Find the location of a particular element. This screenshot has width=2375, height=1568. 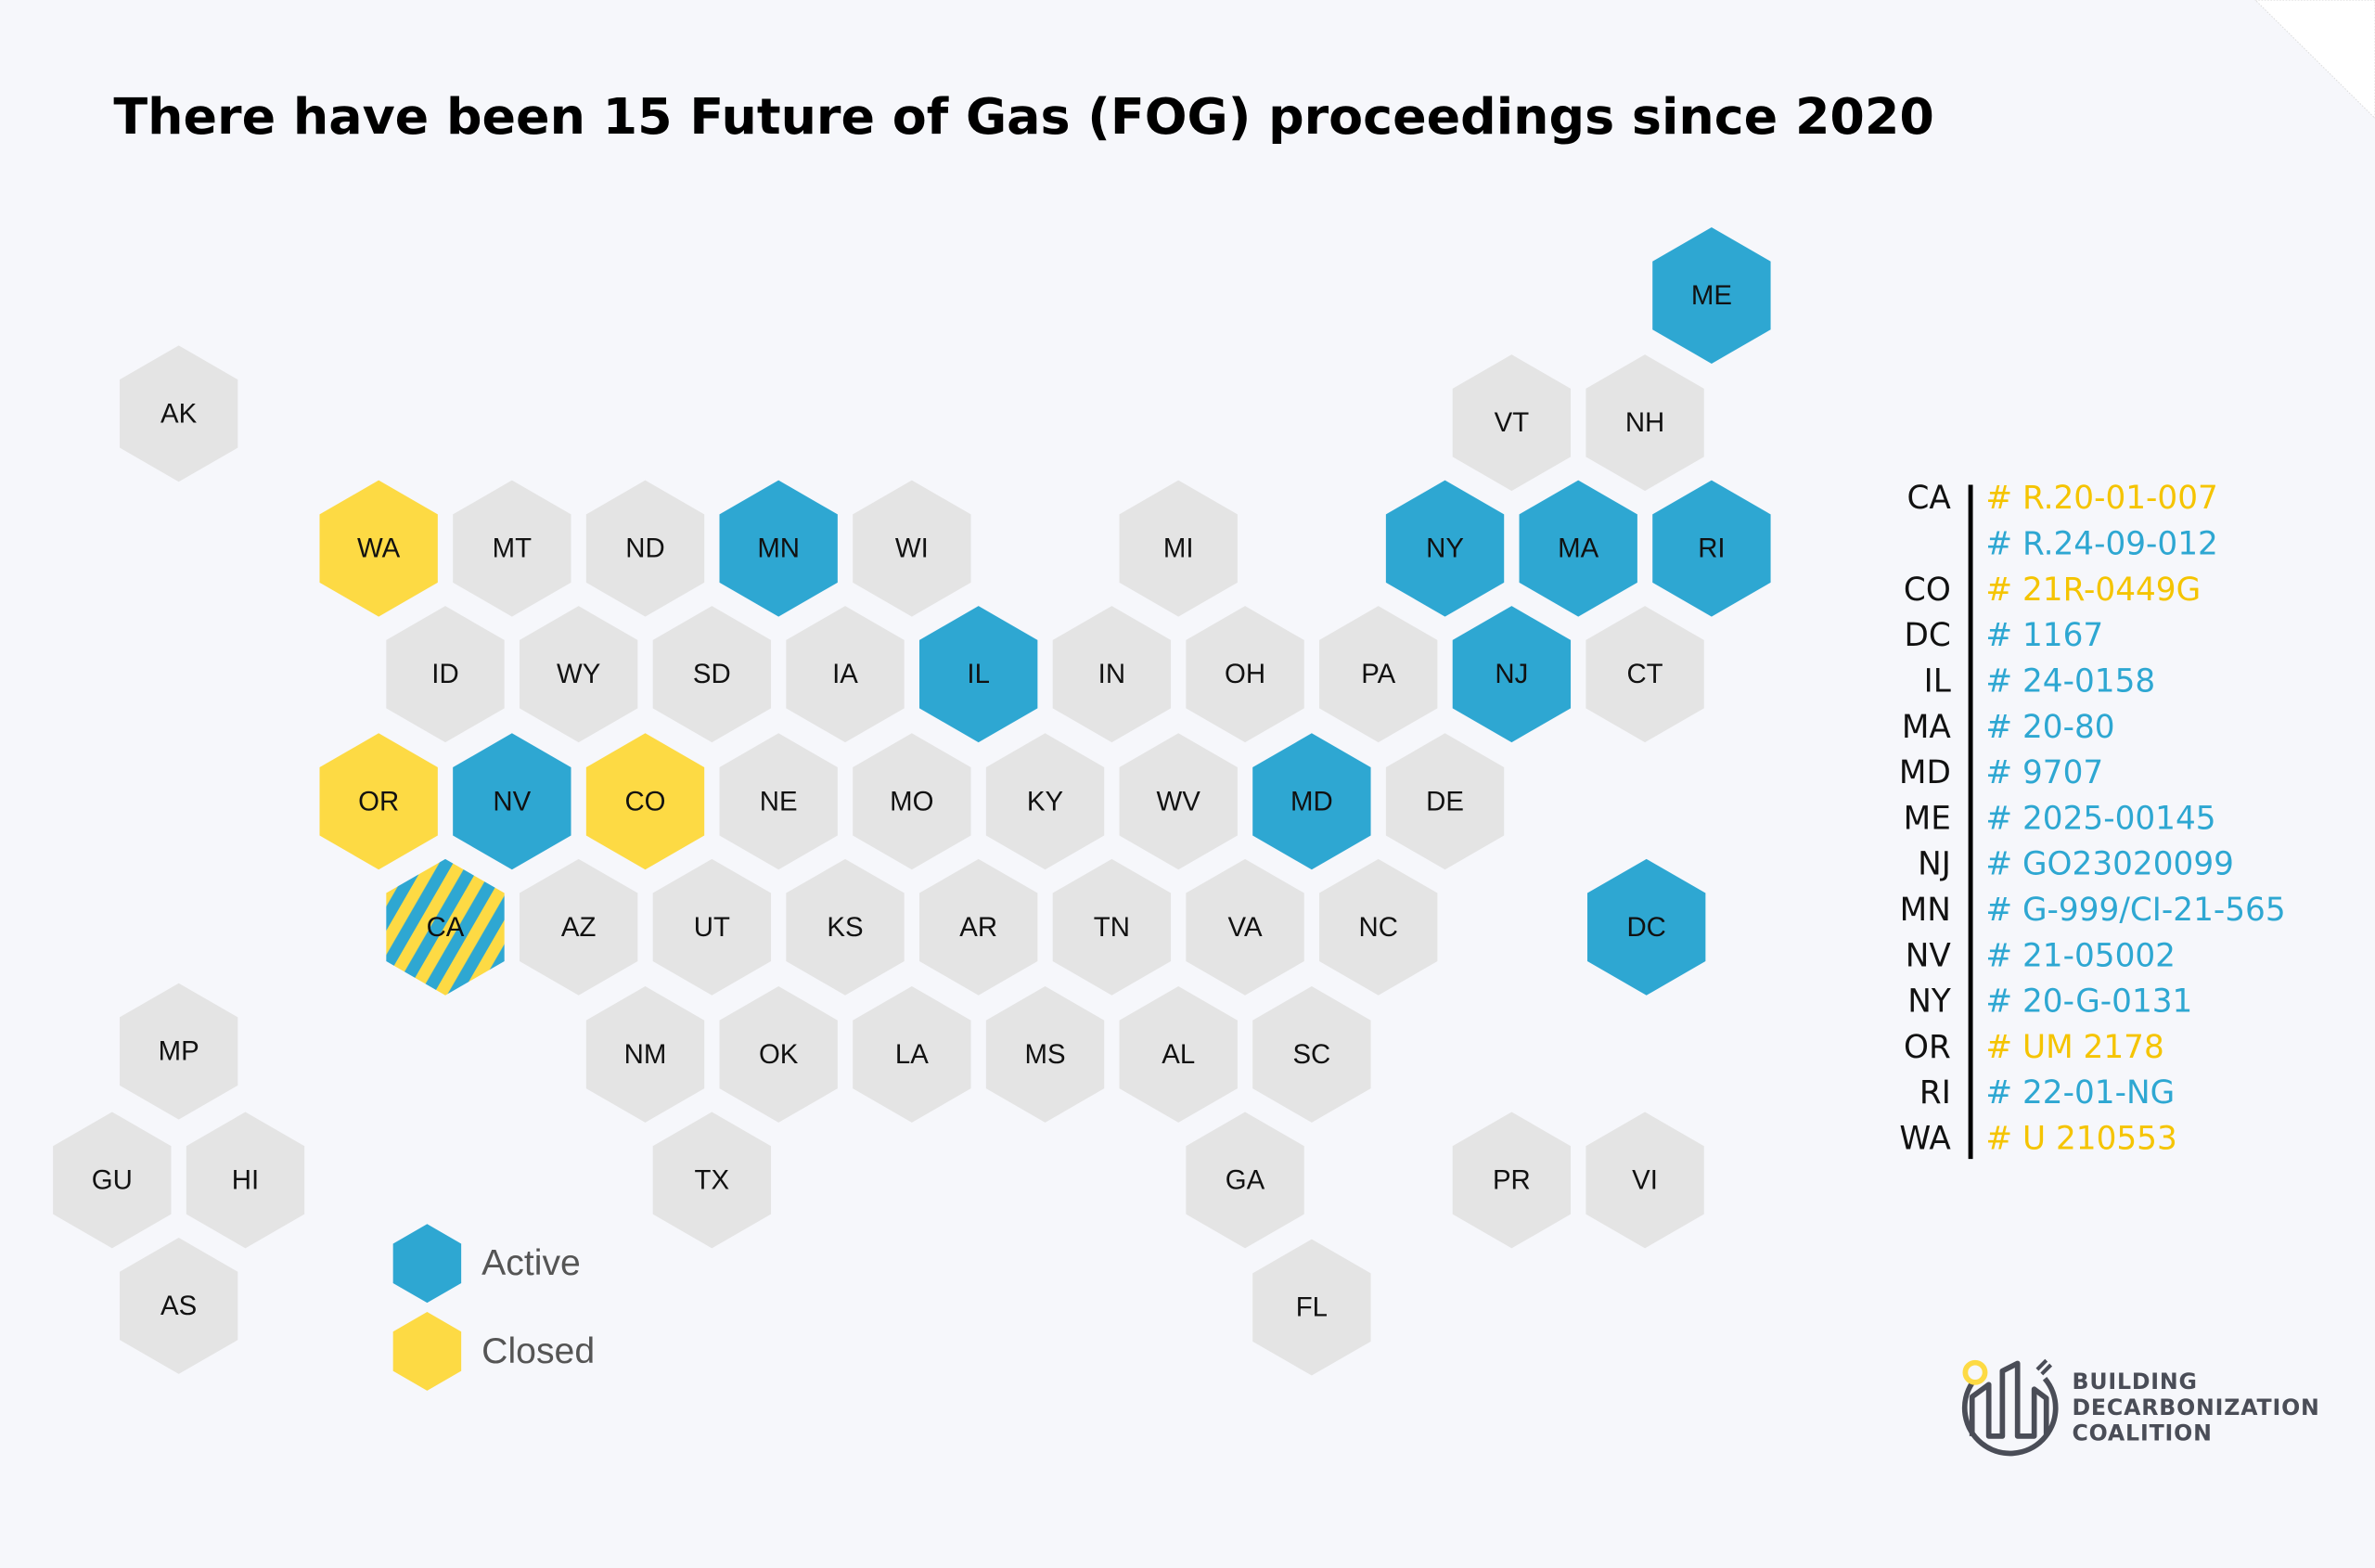

state-label: HI is located at coordinates (245, 1180).